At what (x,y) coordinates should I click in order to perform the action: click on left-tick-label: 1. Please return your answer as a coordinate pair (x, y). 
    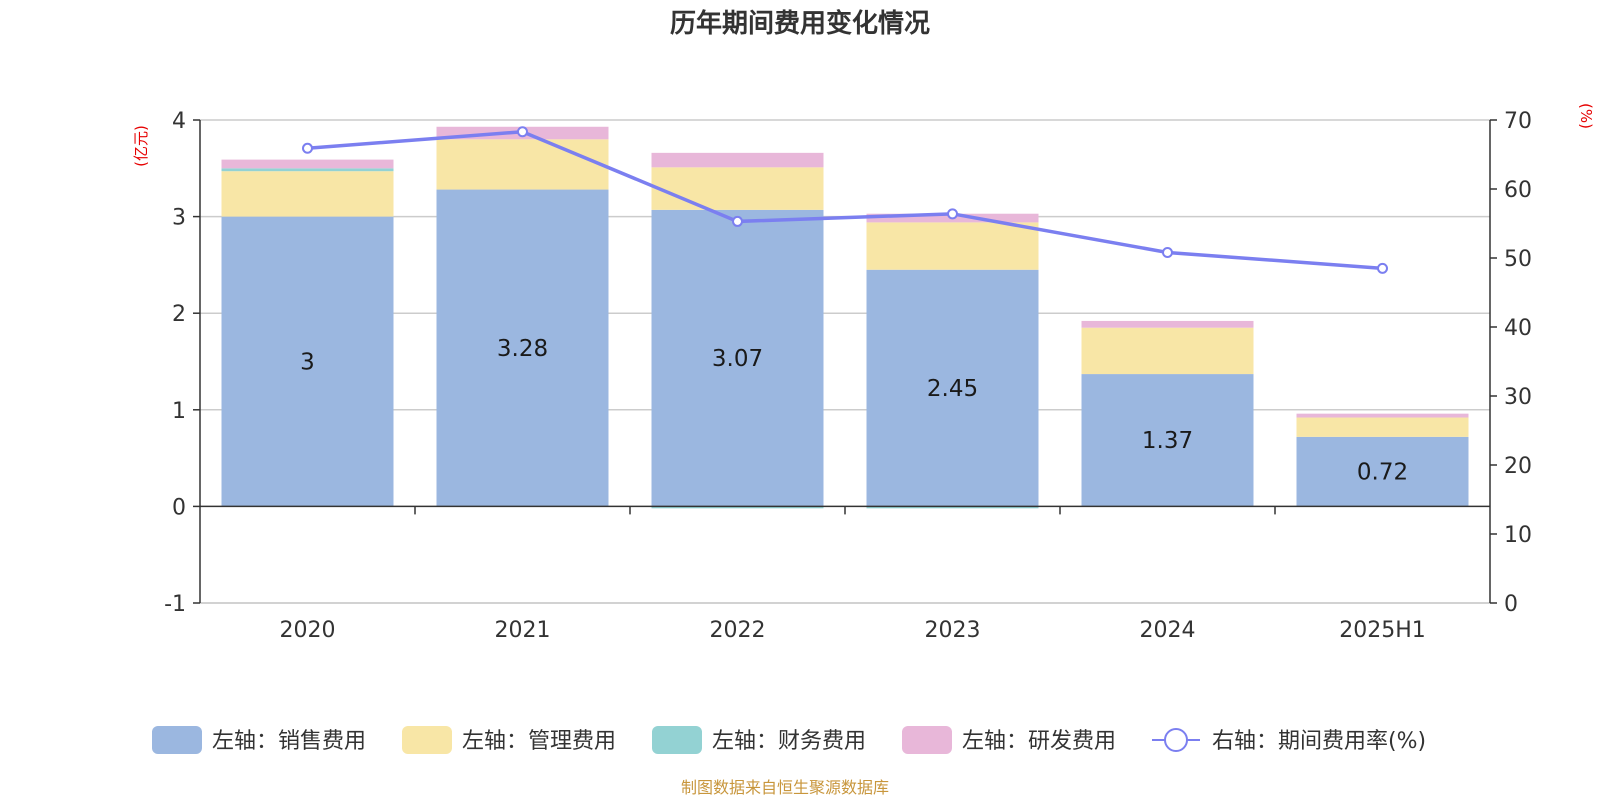
    Looking at the image, I should click on (179, 411).